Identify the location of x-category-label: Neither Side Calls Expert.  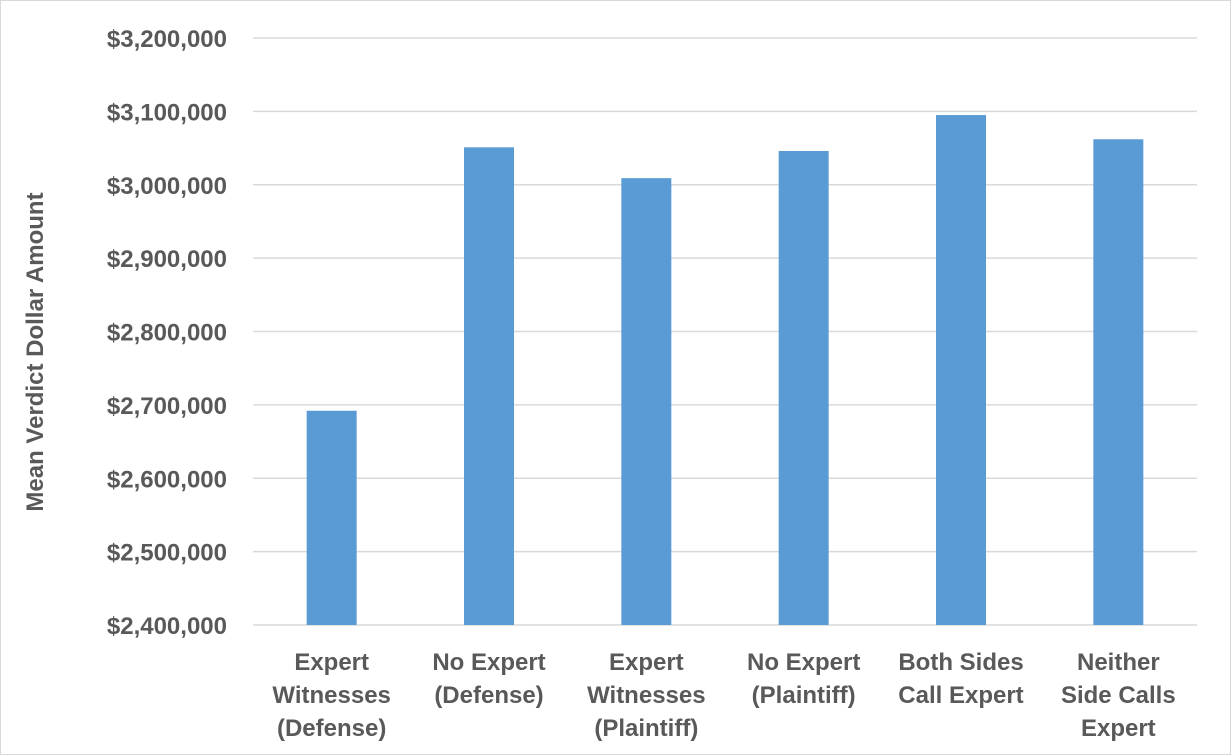
(1118, 695).